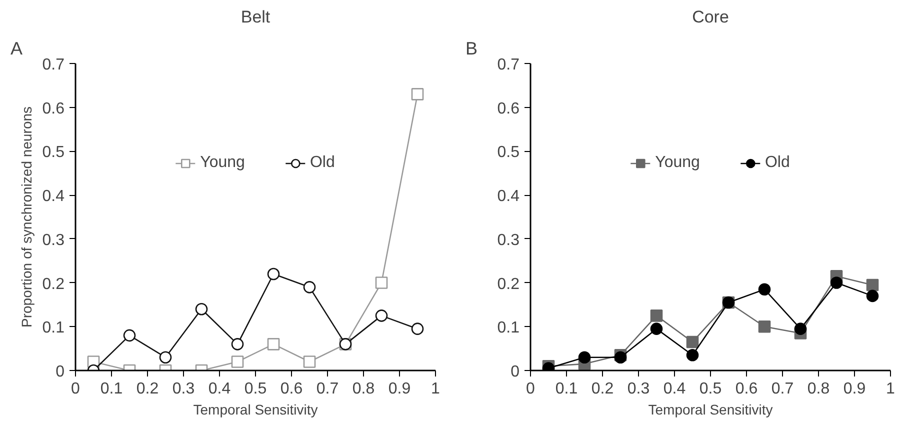  What do you see at coordinates (255, 17) in the screenshot?
I see `chart-title: Belt` at bounding box center [255, 17].